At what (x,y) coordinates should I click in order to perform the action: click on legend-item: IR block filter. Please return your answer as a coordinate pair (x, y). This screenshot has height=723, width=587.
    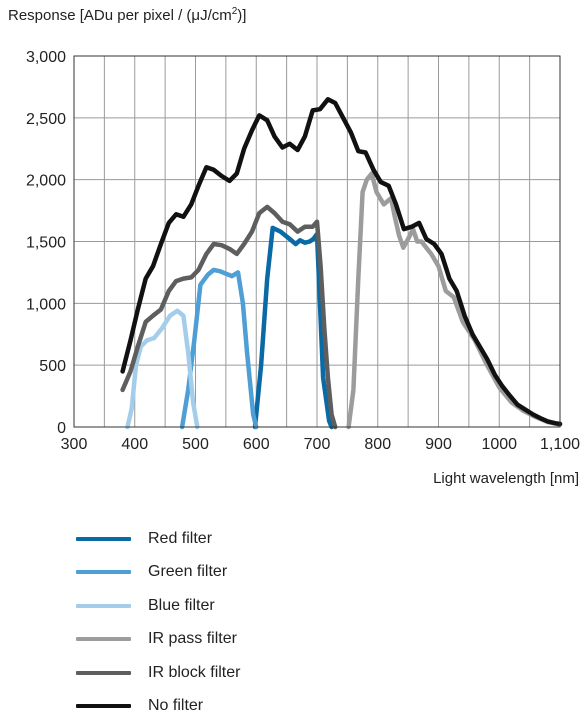
    Looking at the image, I should click on (158, 673).